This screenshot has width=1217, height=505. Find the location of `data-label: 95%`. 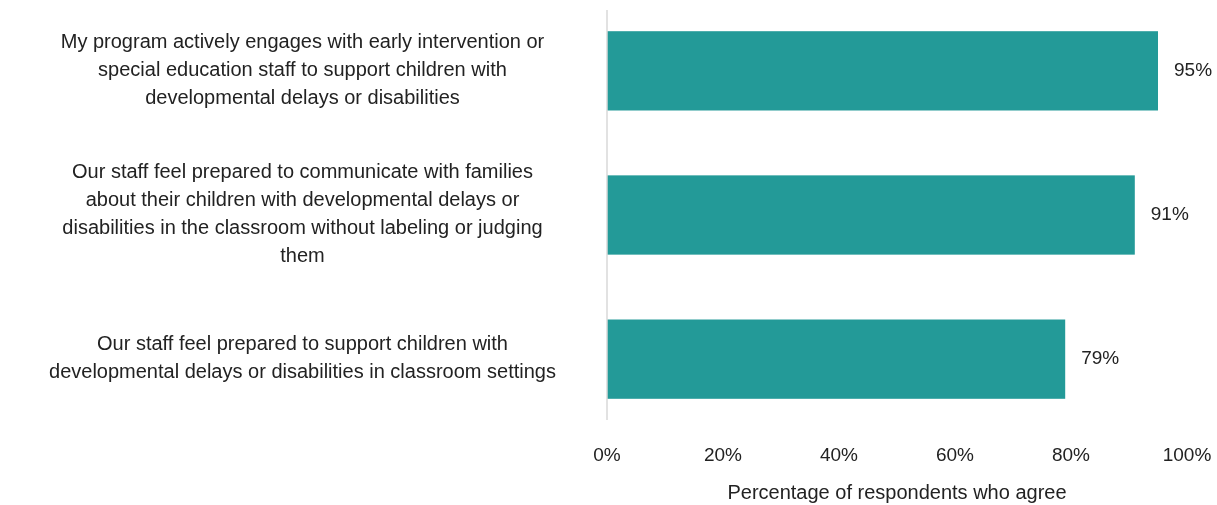

data-label: 95% is located at coordinates (1193, 69).